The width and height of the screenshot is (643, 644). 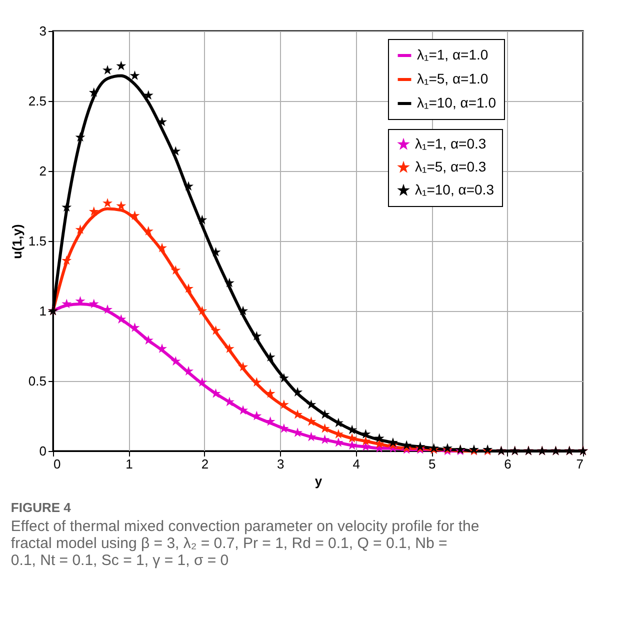 I want to click on x-tick-label: 6, so click(x=508, y=464).